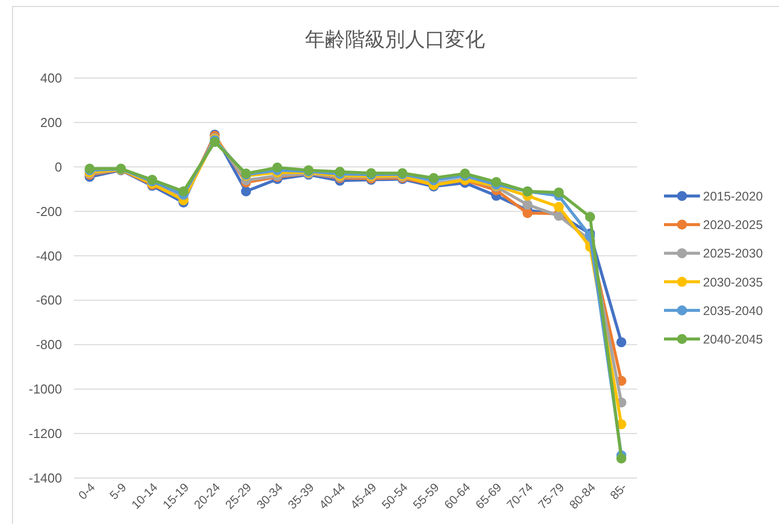 This screenshot has width=779, height=524. I want to click on y-tick-label: -800, so click(49, 344).